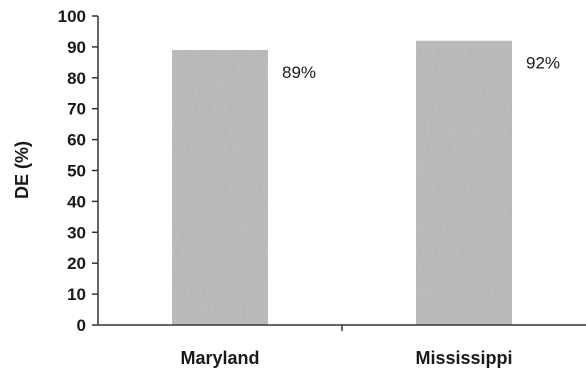  Describe the element at coordinates (463, 358) in the screenshot. I see `category-label-mississippi: Mississippi` at that location.